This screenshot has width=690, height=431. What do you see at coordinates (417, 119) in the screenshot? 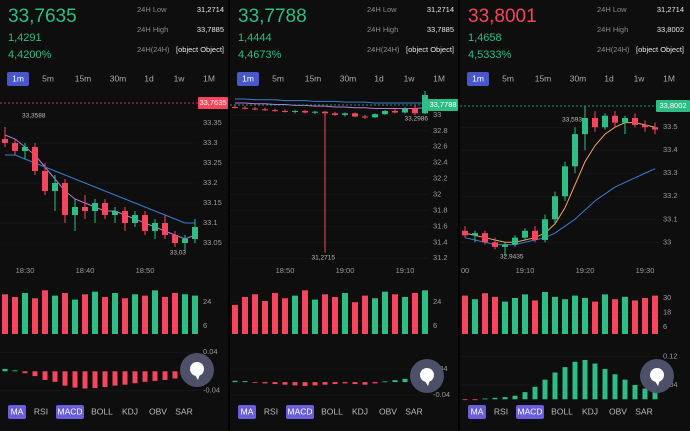
I see `price-annotation: 33,2986` at bounding box center [417, 119].